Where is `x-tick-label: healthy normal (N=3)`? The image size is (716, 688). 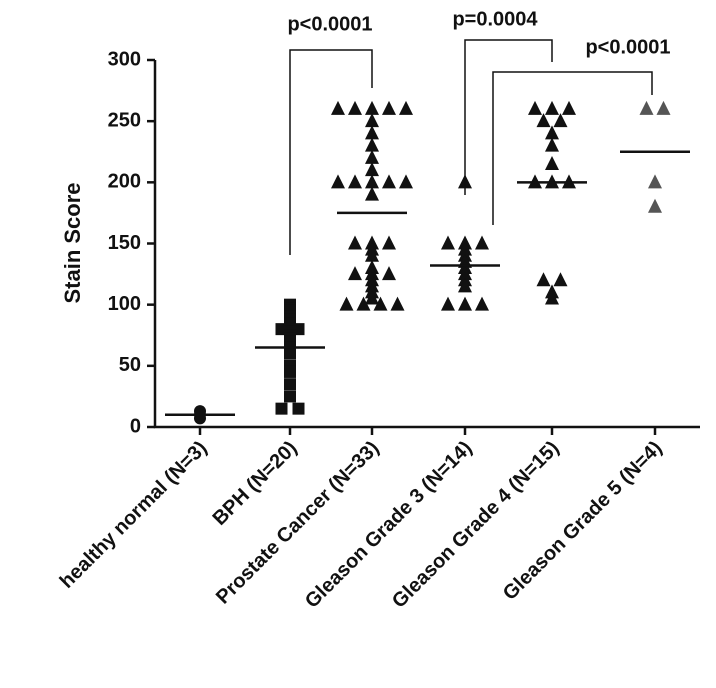
x-tick-label: healthy normal (N=3) is located at coordinates (134, 515).